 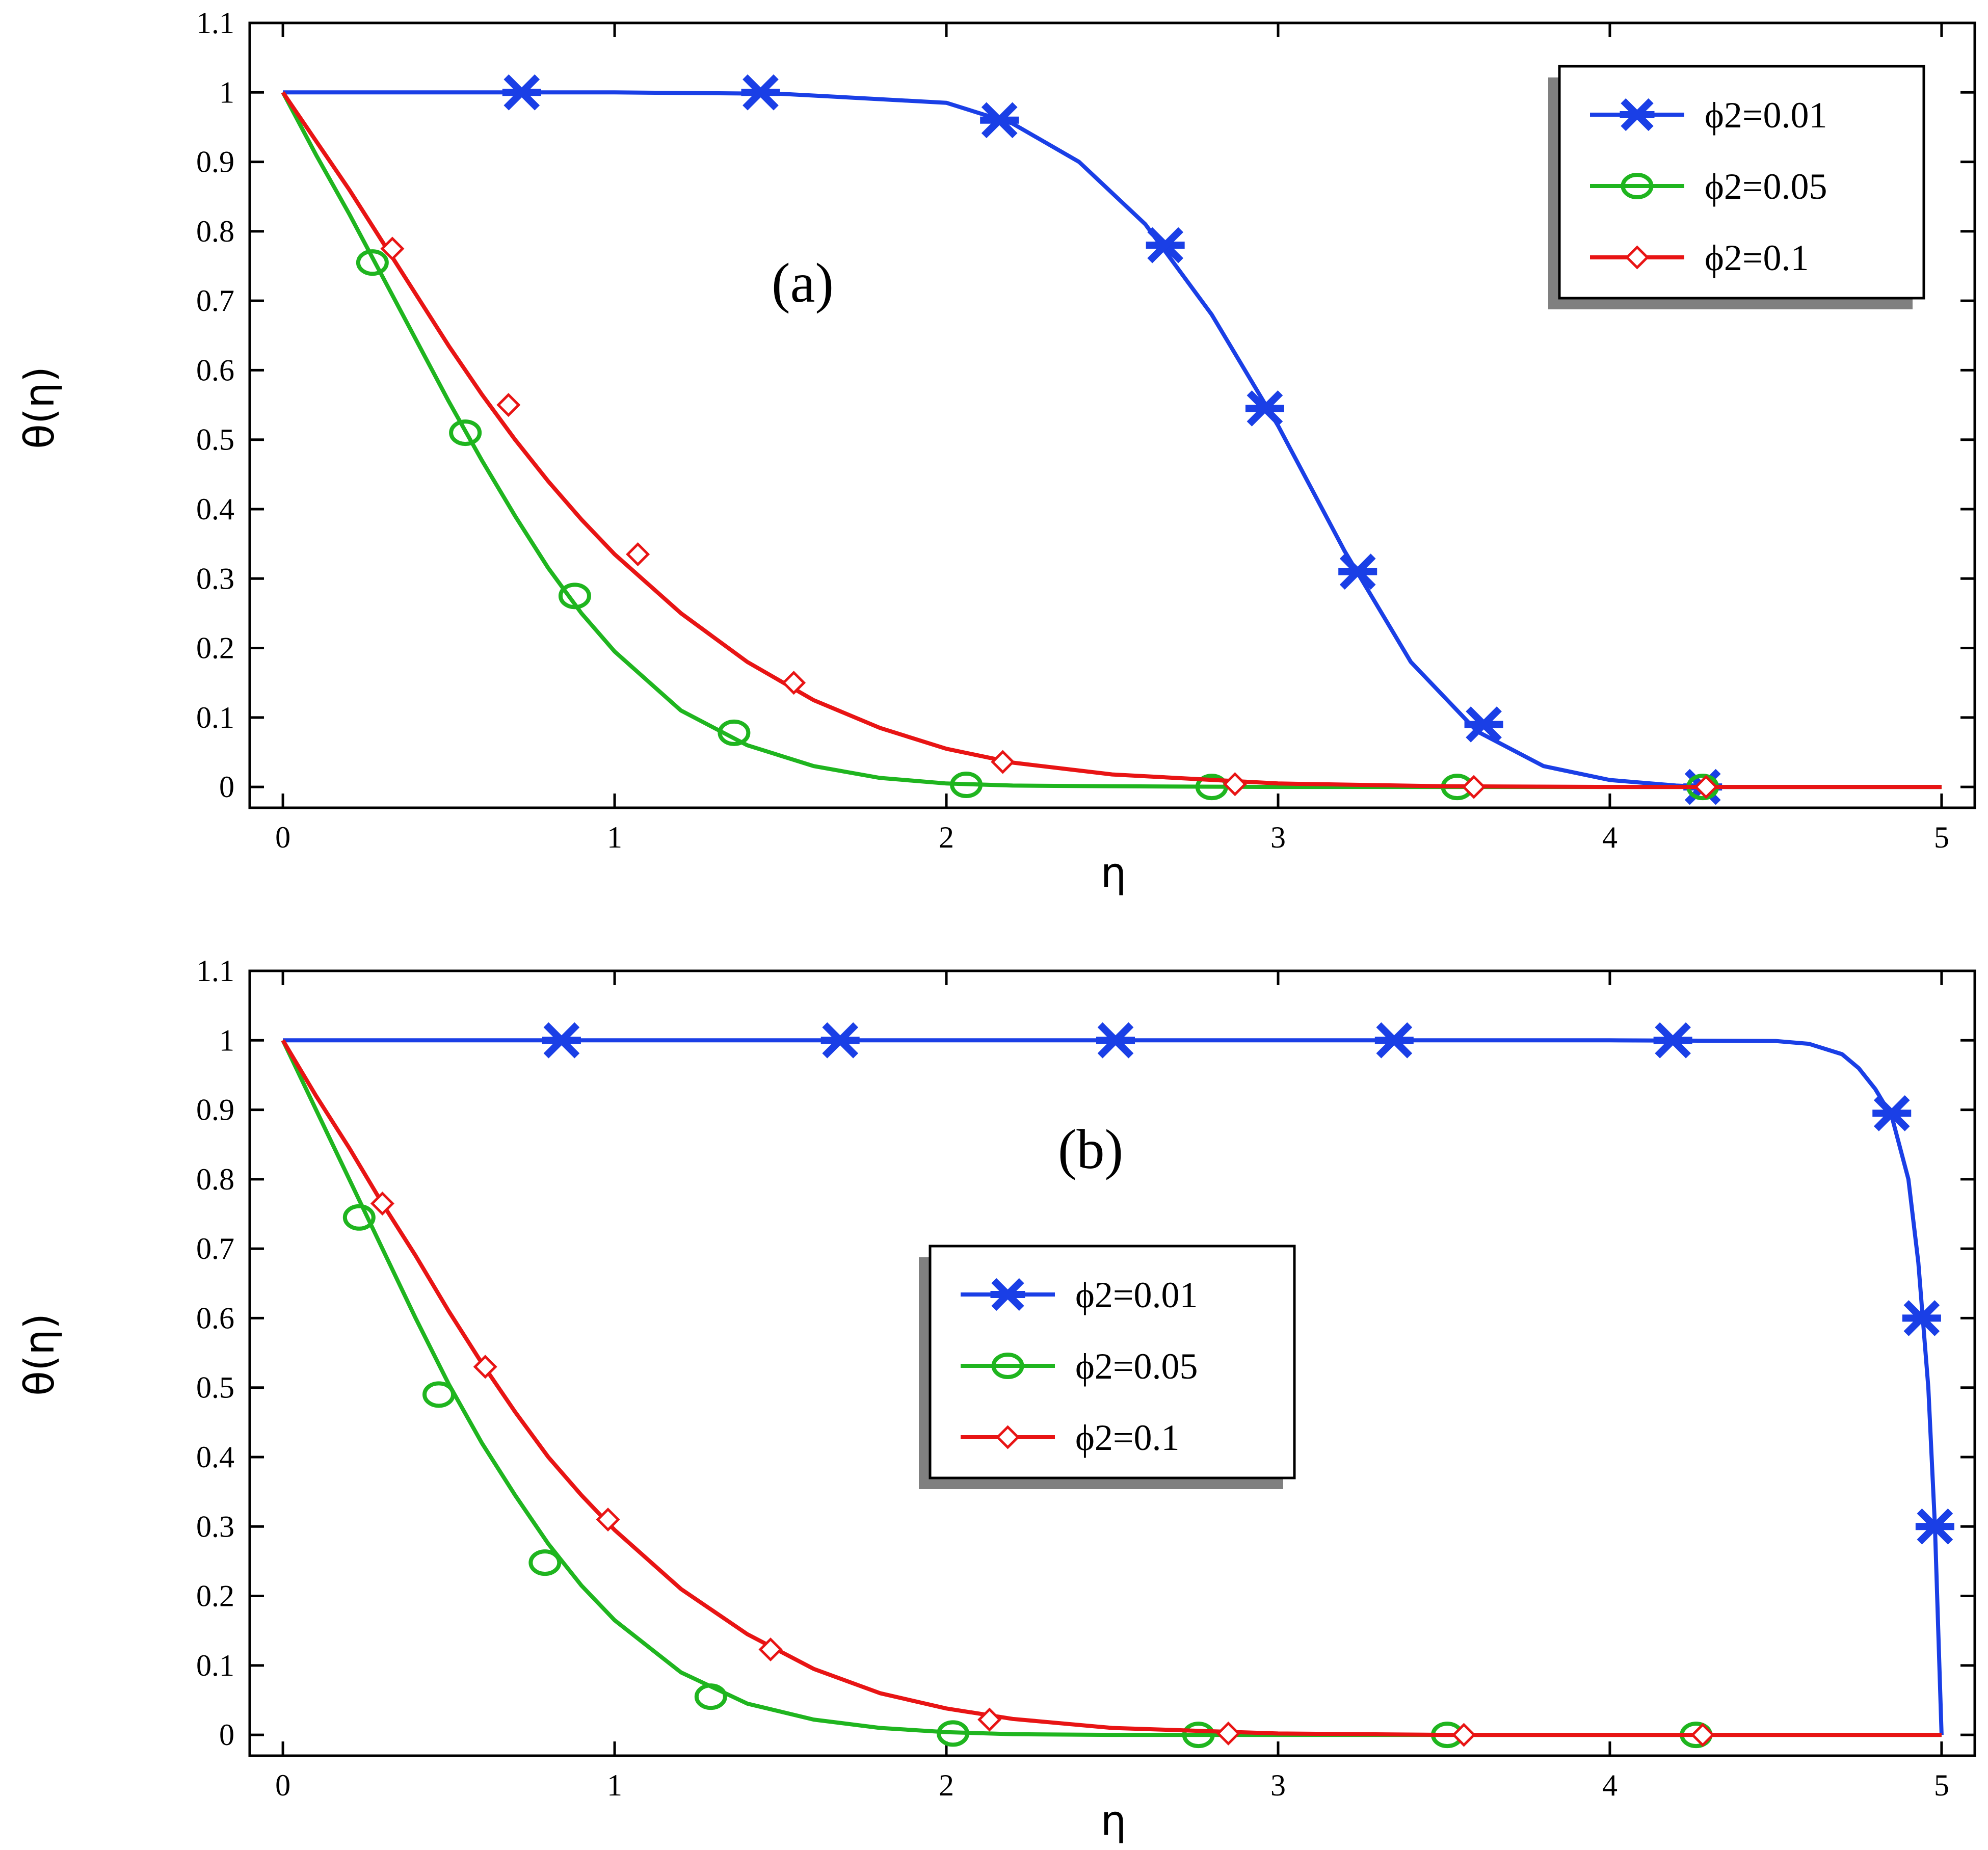 I want to click on legend-entry: ϕ2=0.1, so click(x=1070, y=1437).